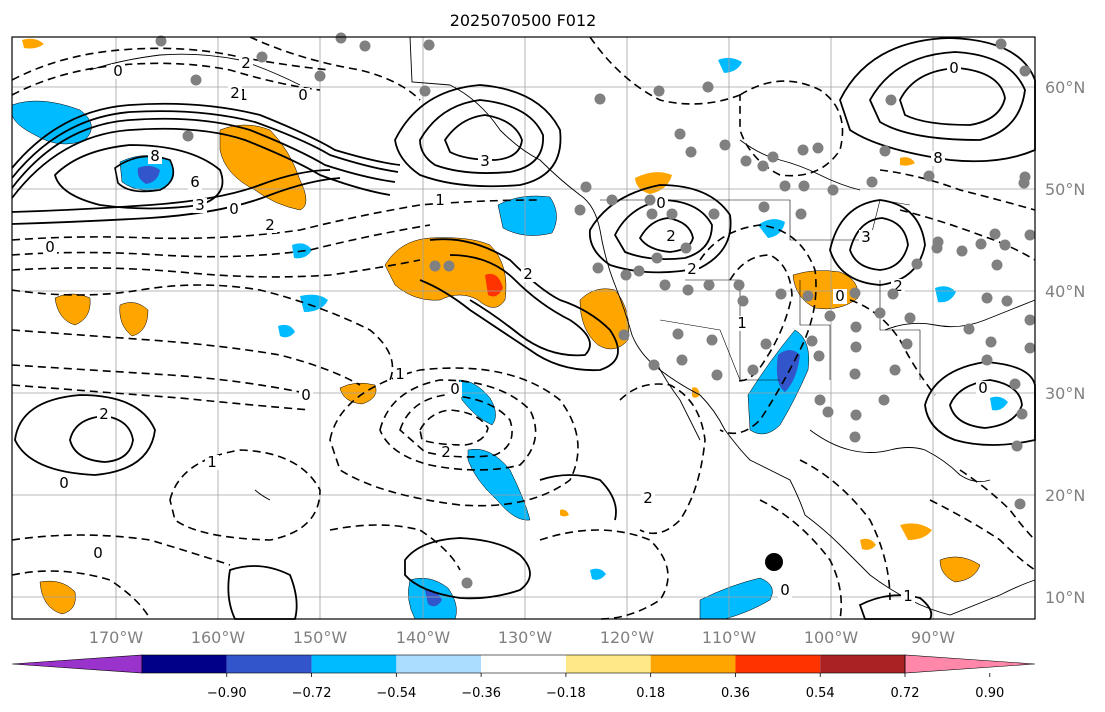 Image resolution: width=1105 pixels, height=712 pixels. What do you see at coordinates (566, 693) in the screenshot?
I see `colorbar-tick-label: −0.18` at bounding box center [566, 693].